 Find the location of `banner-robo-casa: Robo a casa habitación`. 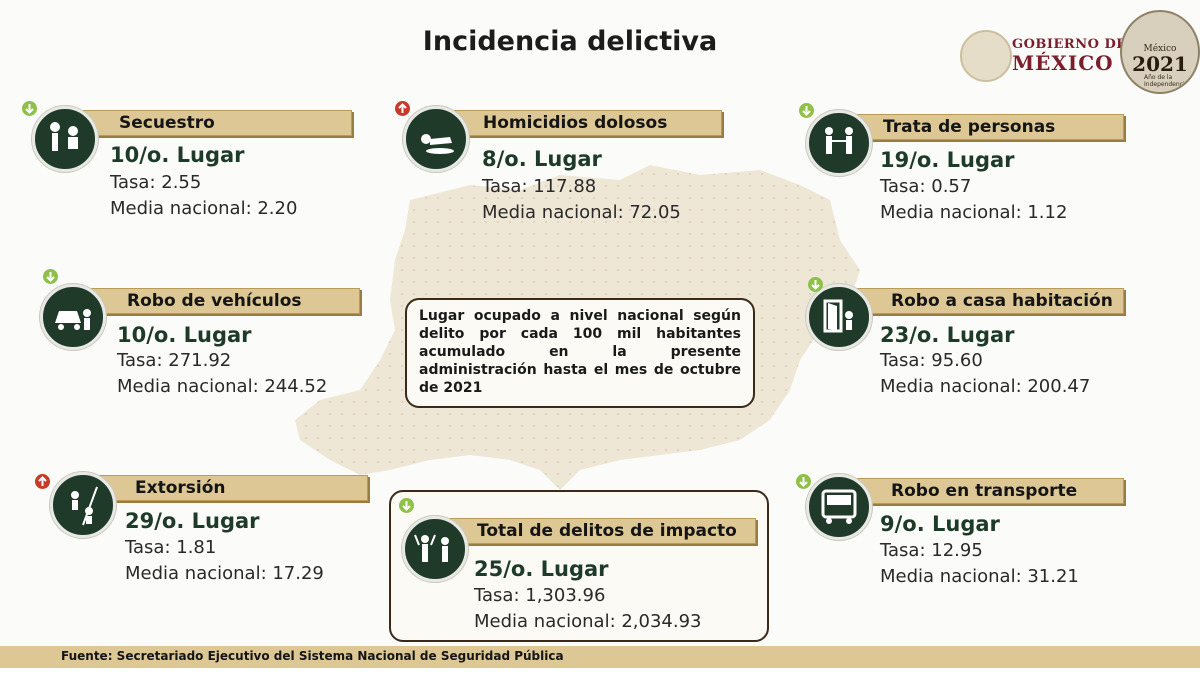

banner-robo-casa: Robo a casa habitación is located at coordinates (985, 301).